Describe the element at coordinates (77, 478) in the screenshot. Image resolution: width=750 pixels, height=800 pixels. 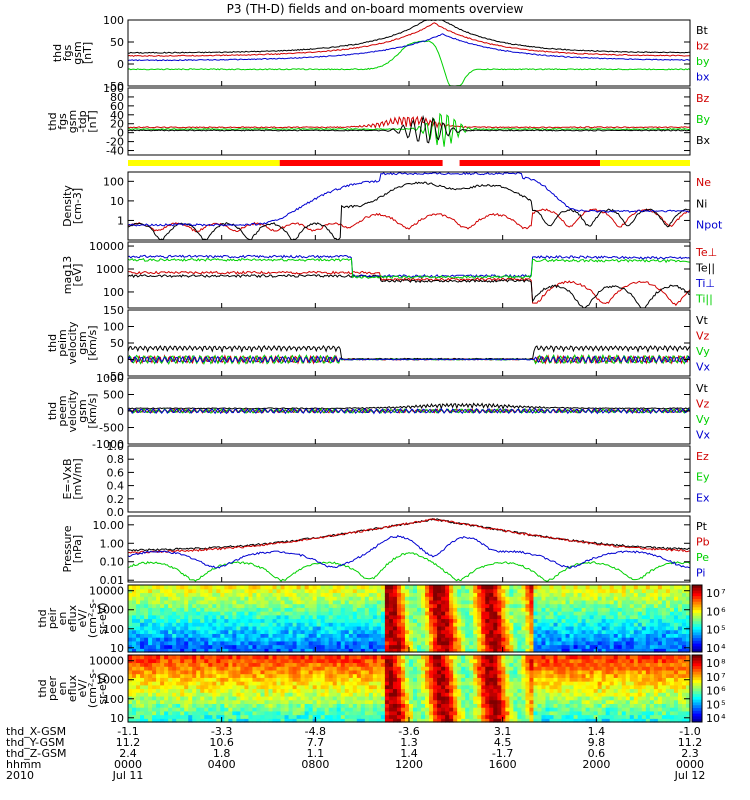
I see `y-axis-label: [mV/m]` at that location.